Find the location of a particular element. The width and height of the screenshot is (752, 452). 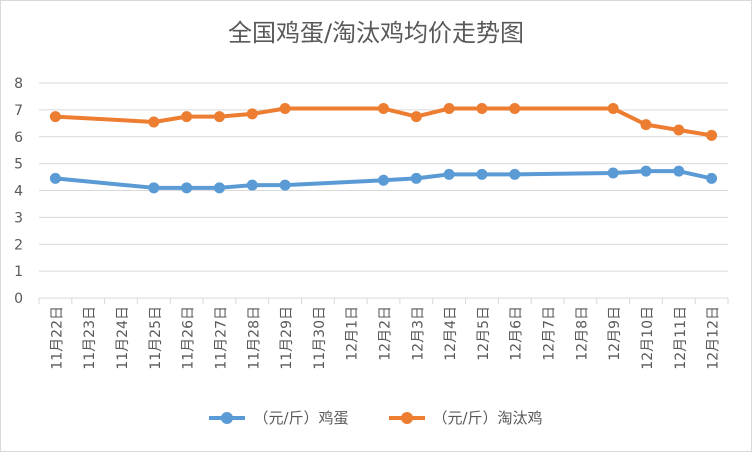

y-tick-label-4: 4 is located at coordinates (18, 192).